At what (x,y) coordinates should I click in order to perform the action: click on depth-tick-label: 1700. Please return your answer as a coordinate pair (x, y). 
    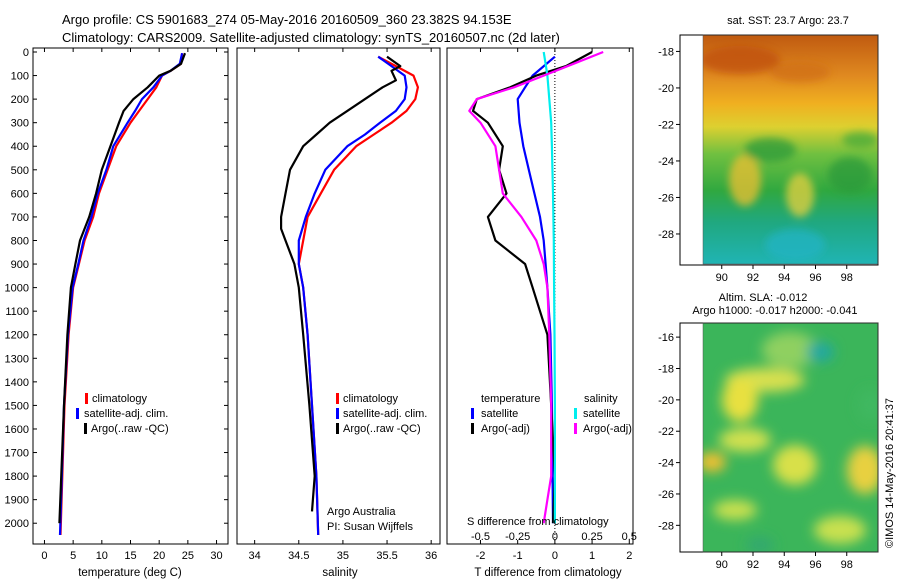
    Looking at the image, I should click on (17, 454).